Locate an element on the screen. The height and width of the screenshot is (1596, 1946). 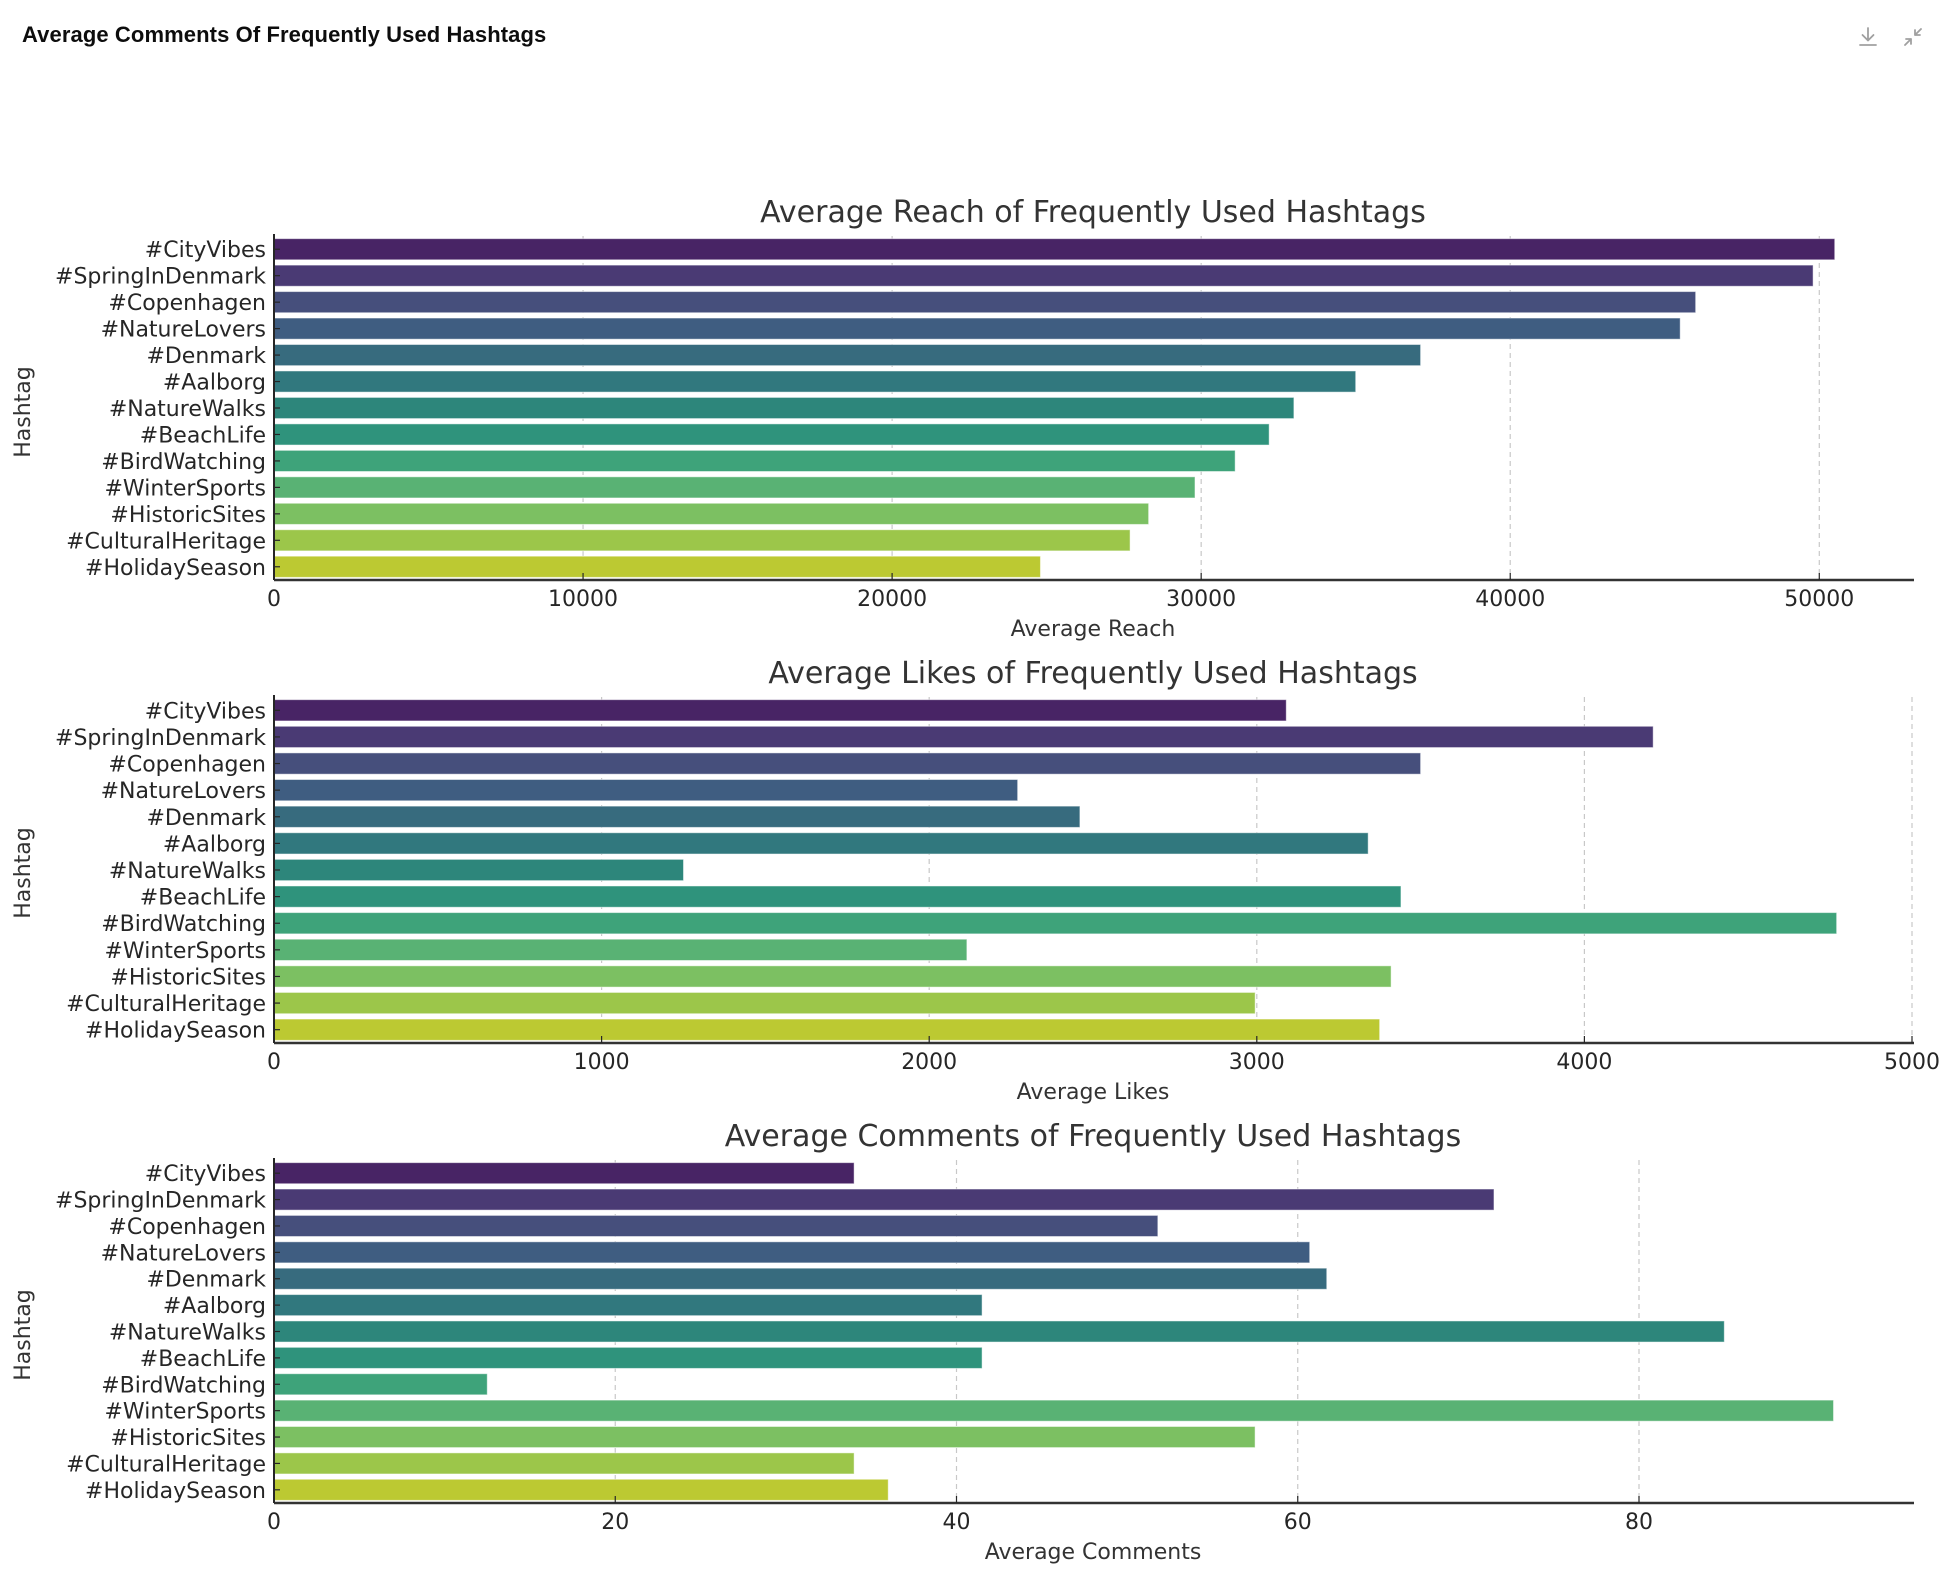
x-axis-label: Average Reach is located at coordinates (1093, 629).